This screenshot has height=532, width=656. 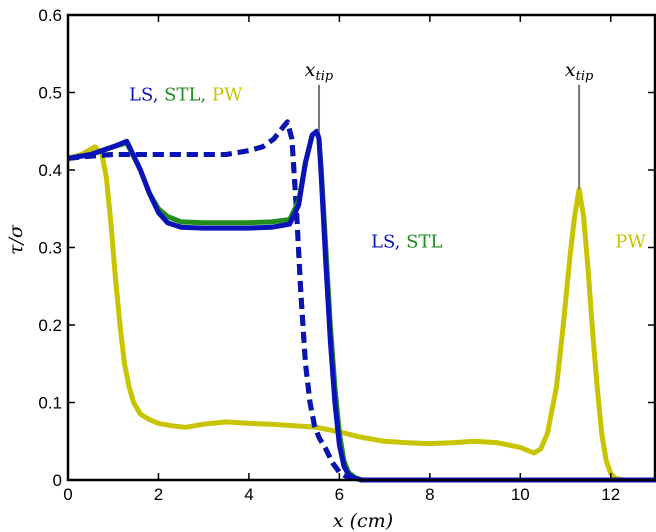 What do you see at coordinates (520, 494) in the screenshot?
I see `x-tick-label: 10` at bounding box center [520, 494].